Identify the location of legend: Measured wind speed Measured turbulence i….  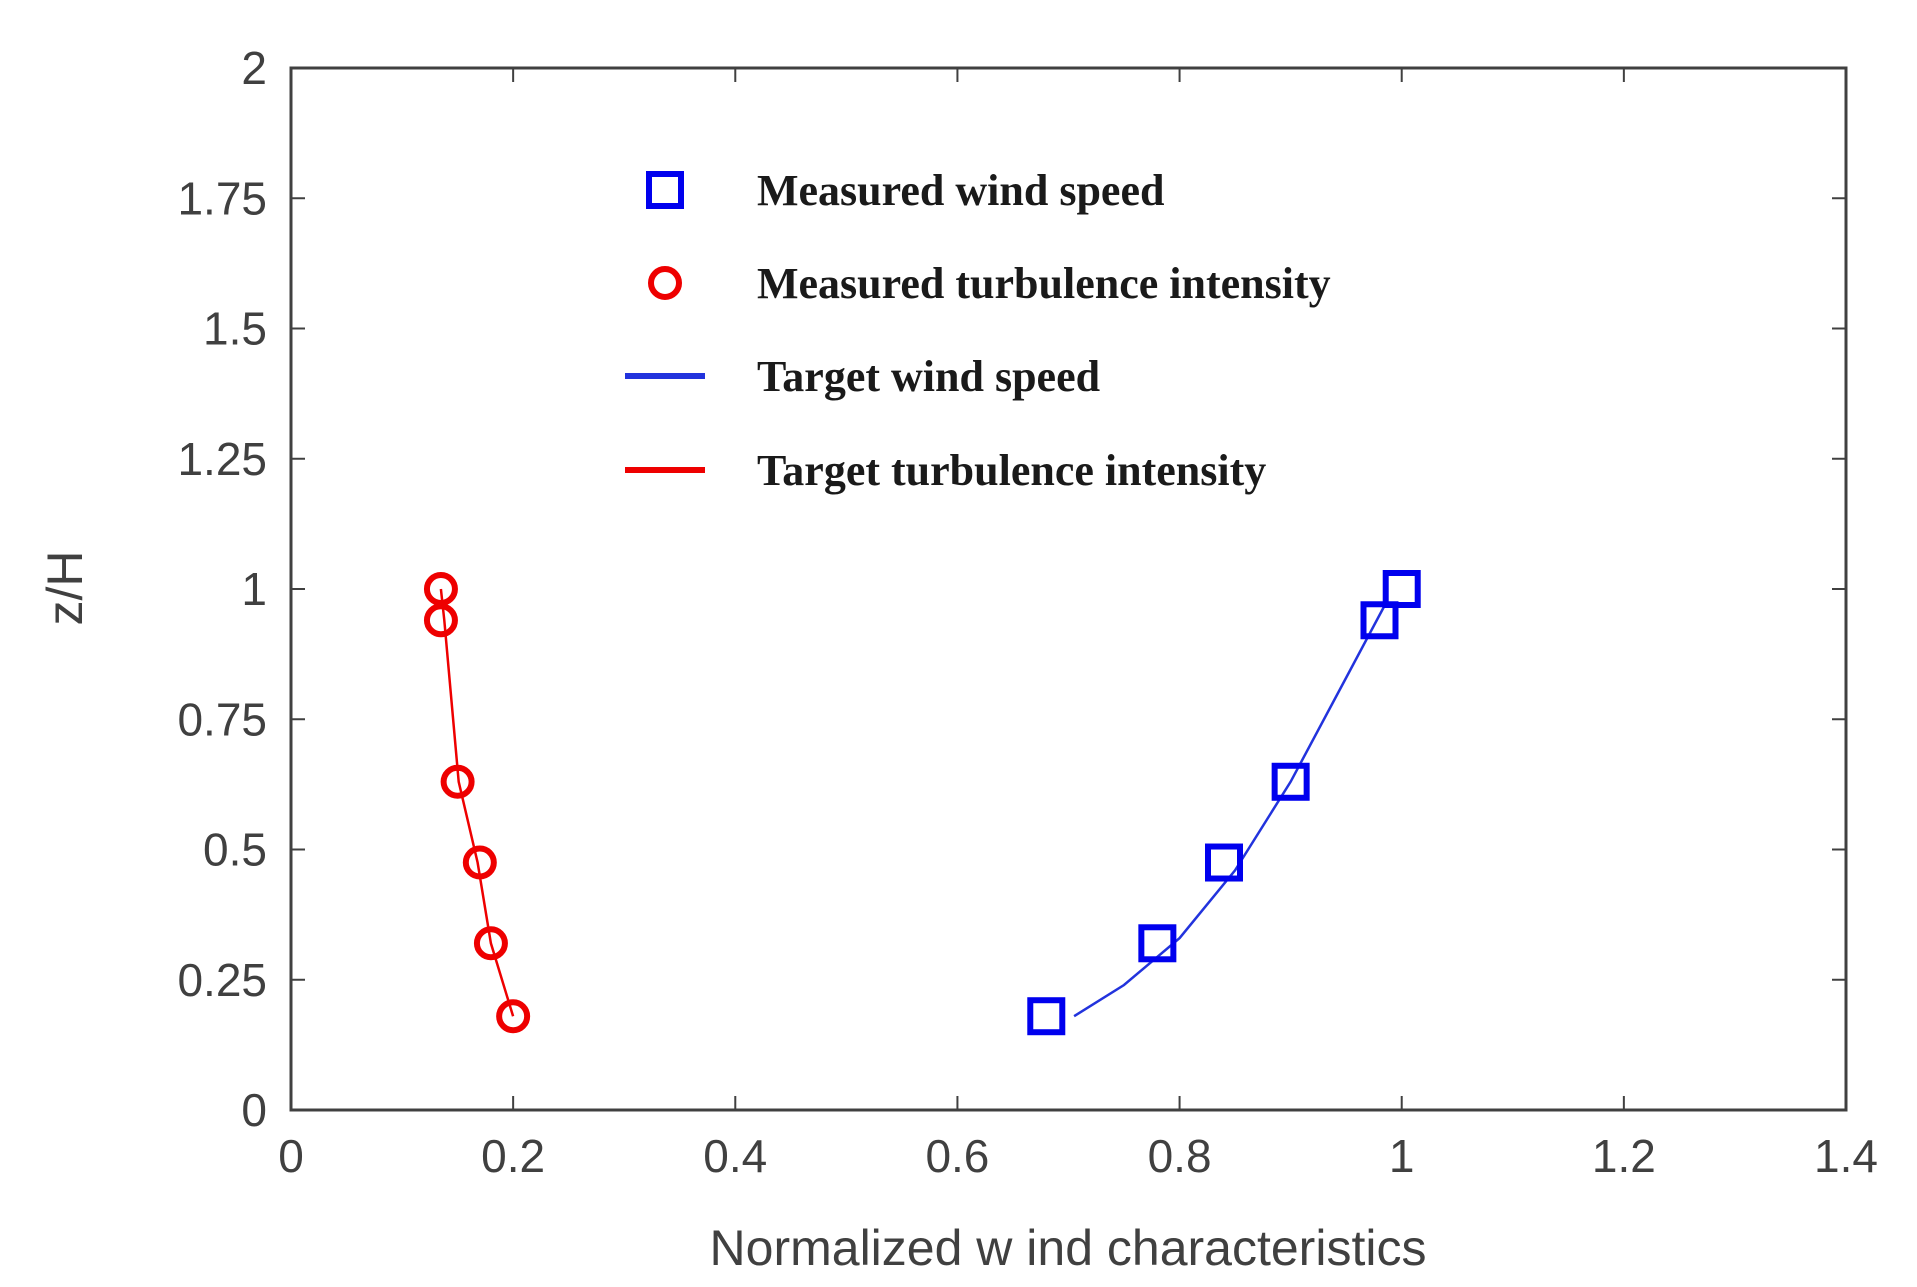
(978, 330).